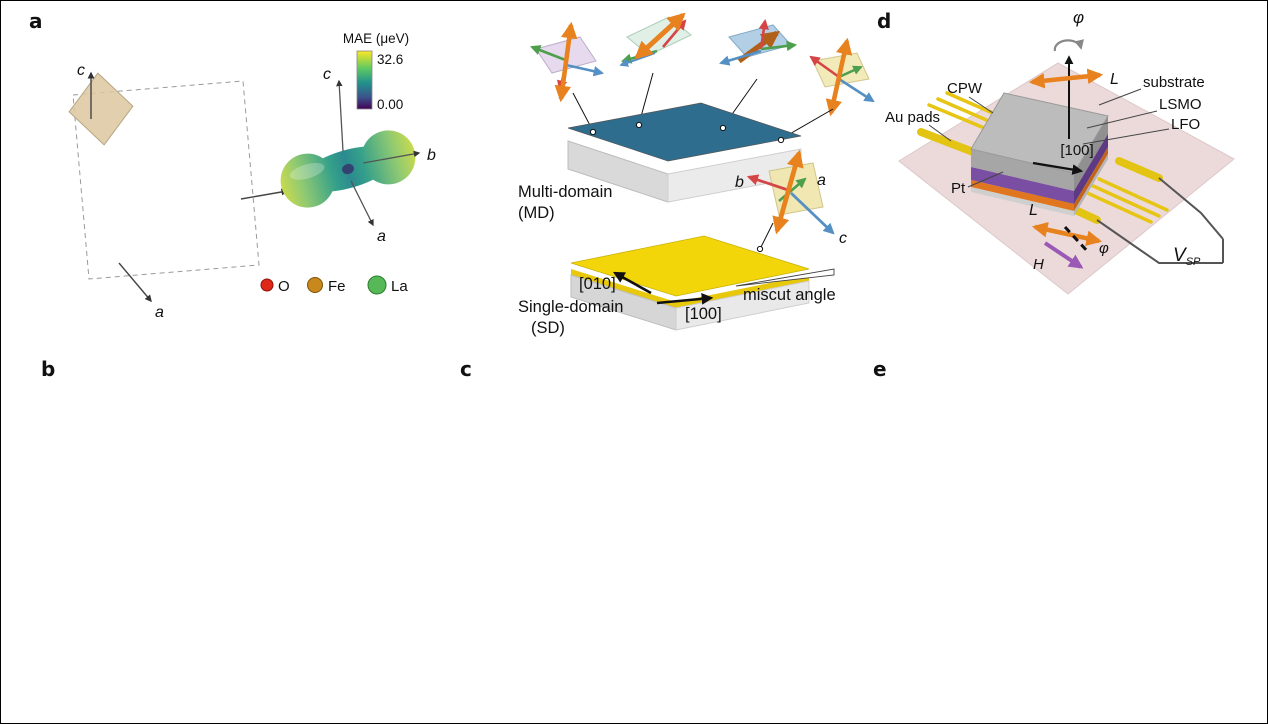  I want to click on lsmo-label: LSMO, so click(1180, 104).